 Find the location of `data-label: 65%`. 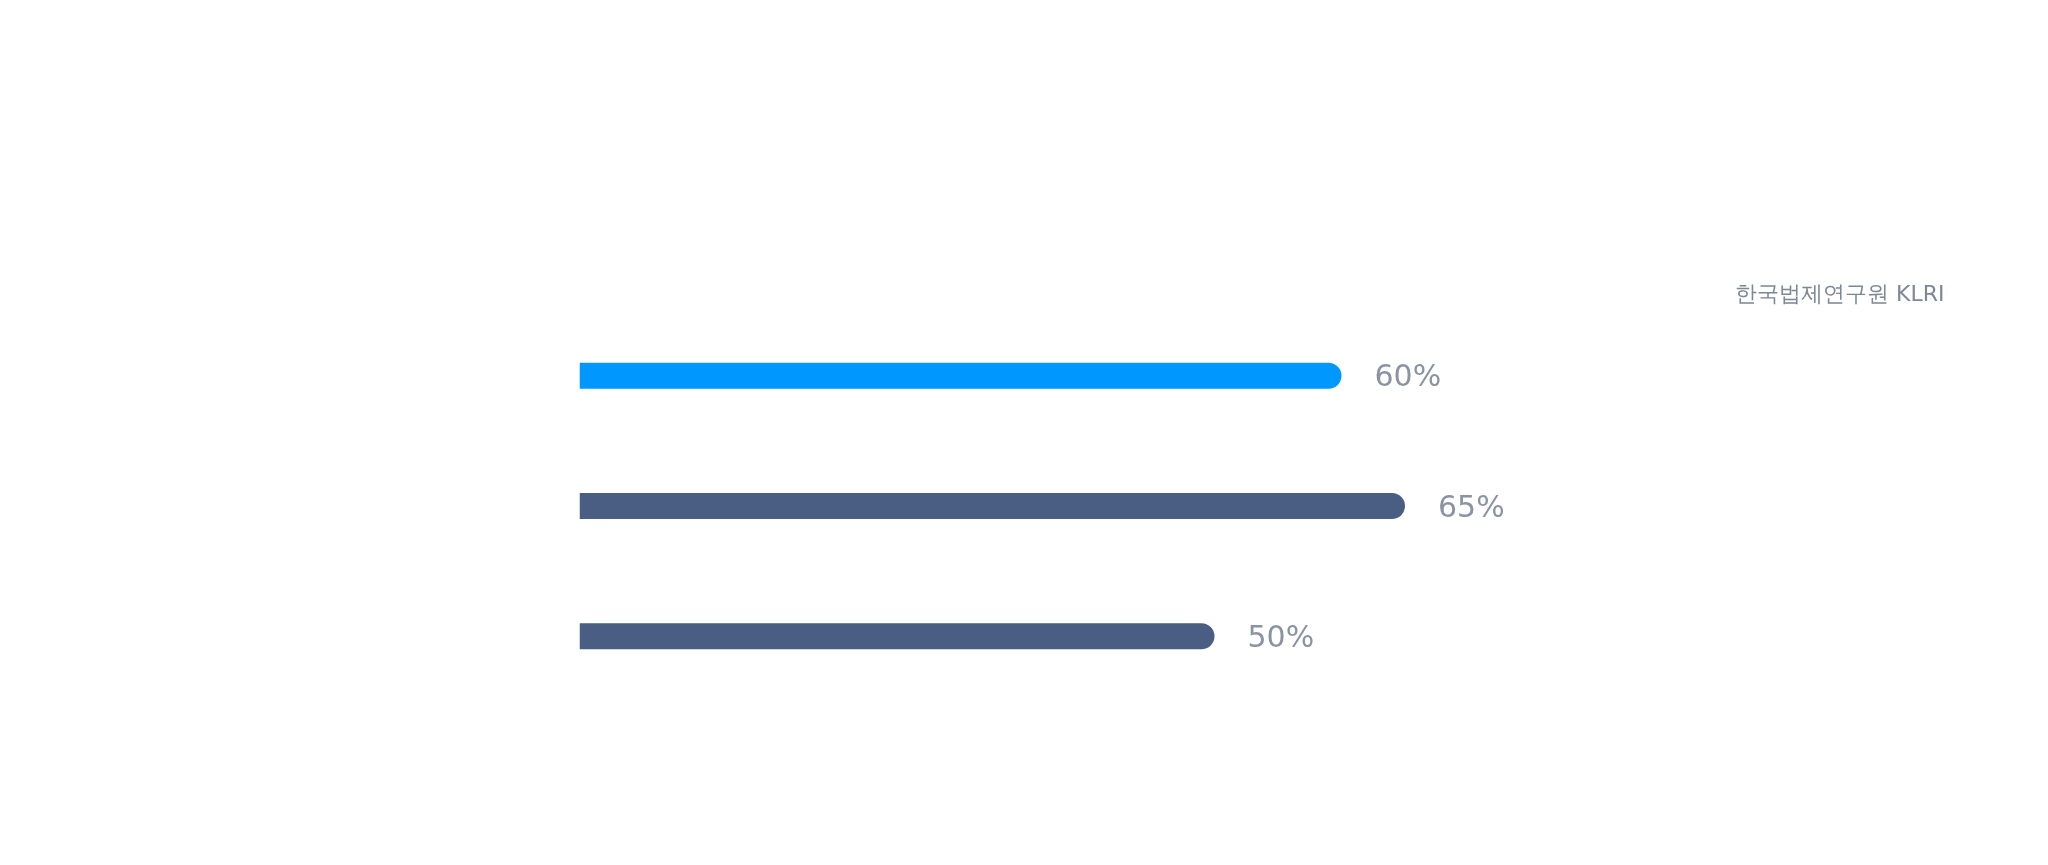

data-label: 65% is located at coordinates (1471, 506).